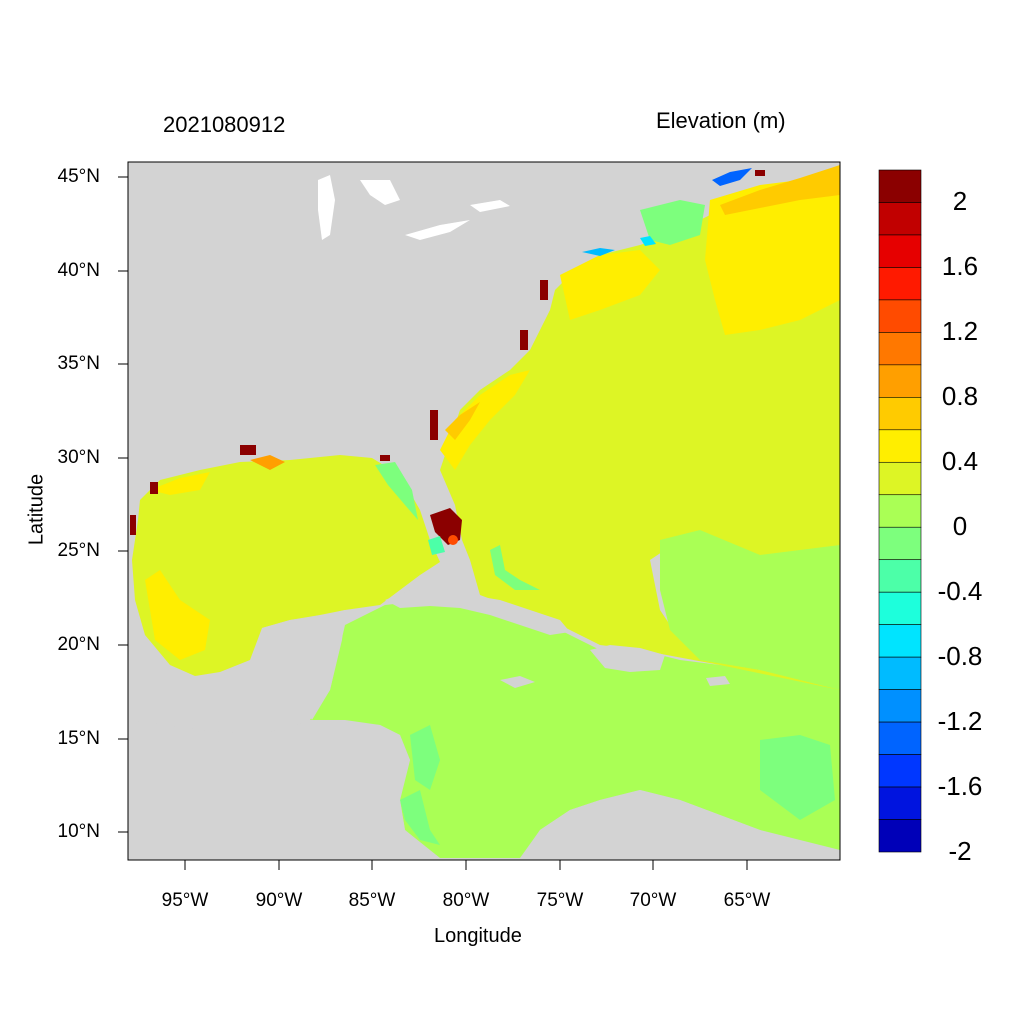  What do you see at coordinates (747, 900) in the screenshot?
I see `x-tick-label: 65°W` at bounding box center [747, 900].